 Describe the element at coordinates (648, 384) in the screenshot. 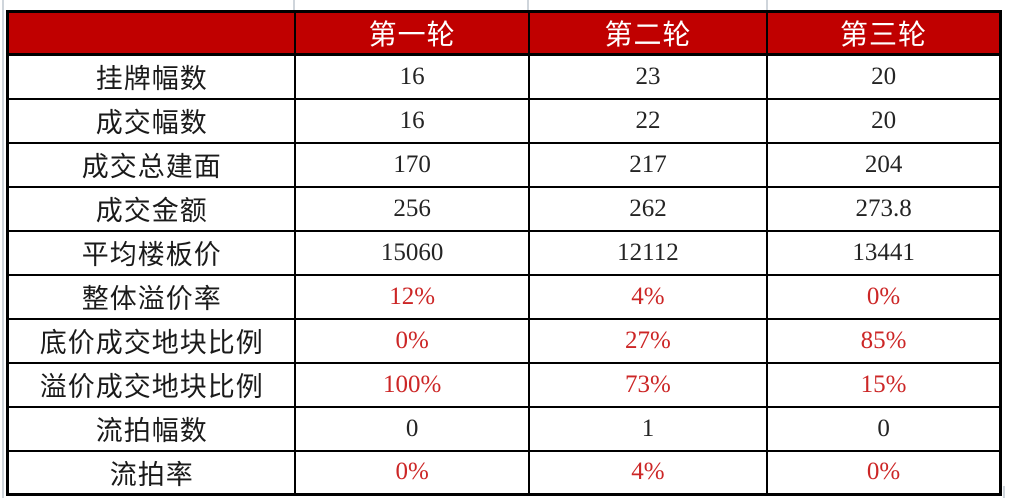

I see `data-cell: 73%` at that location.